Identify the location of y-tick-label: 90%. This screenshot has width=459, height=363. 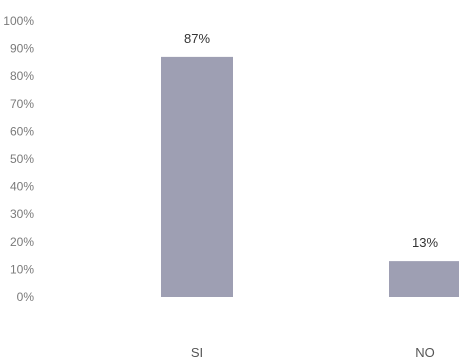
(22, 49).